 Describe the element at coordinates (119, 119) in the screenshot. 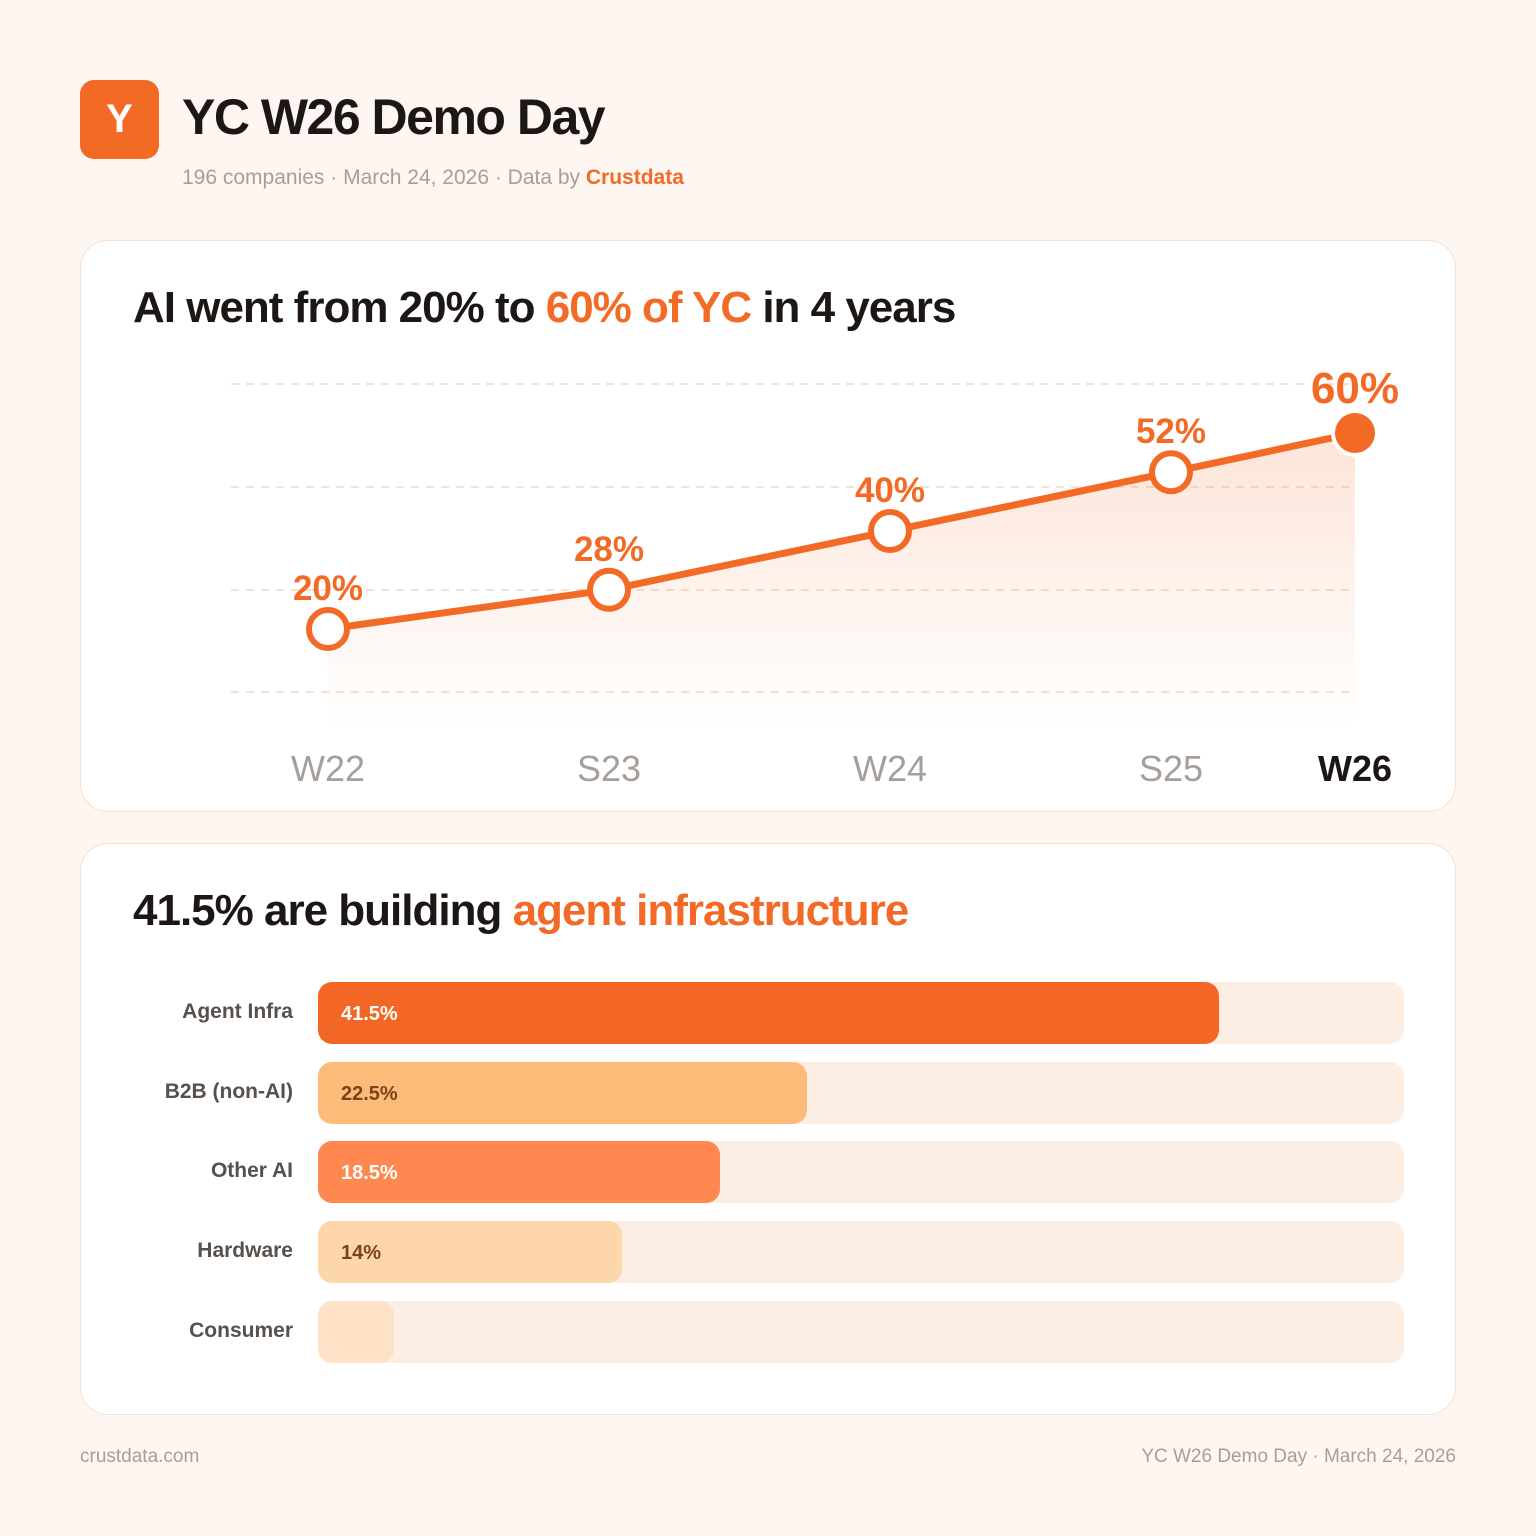

I see `yc-logo: Y` at that location.